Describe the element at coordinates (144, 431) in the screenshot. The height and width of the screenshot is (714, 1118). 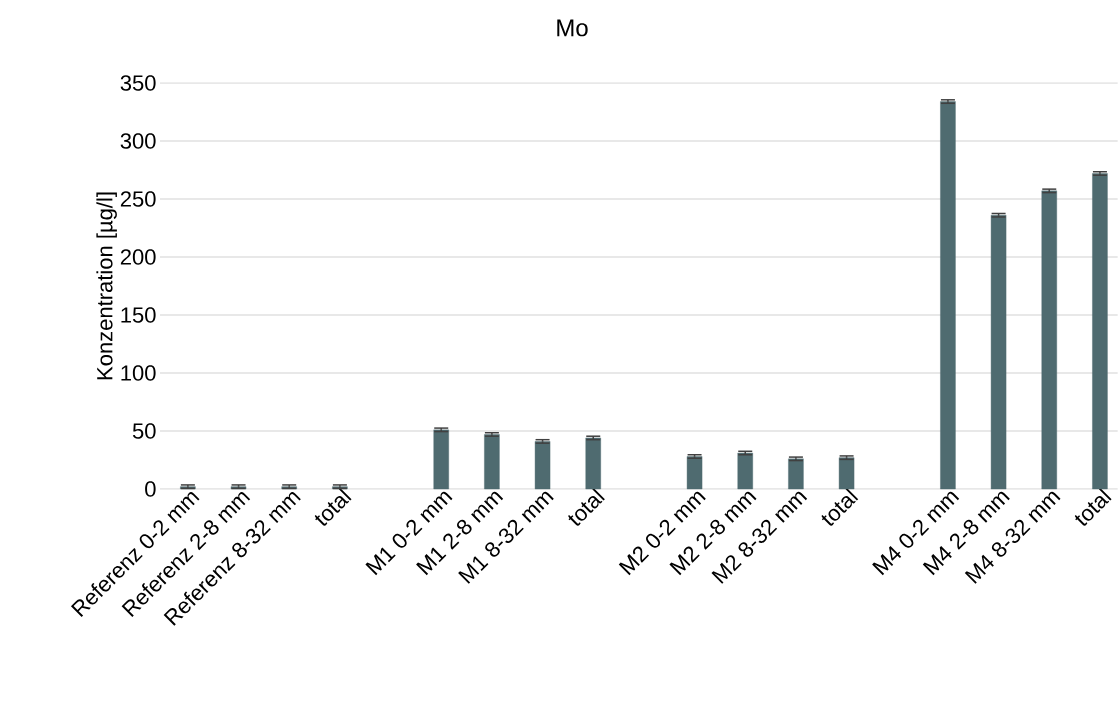
I see `y-tick-label: 50` at that location.